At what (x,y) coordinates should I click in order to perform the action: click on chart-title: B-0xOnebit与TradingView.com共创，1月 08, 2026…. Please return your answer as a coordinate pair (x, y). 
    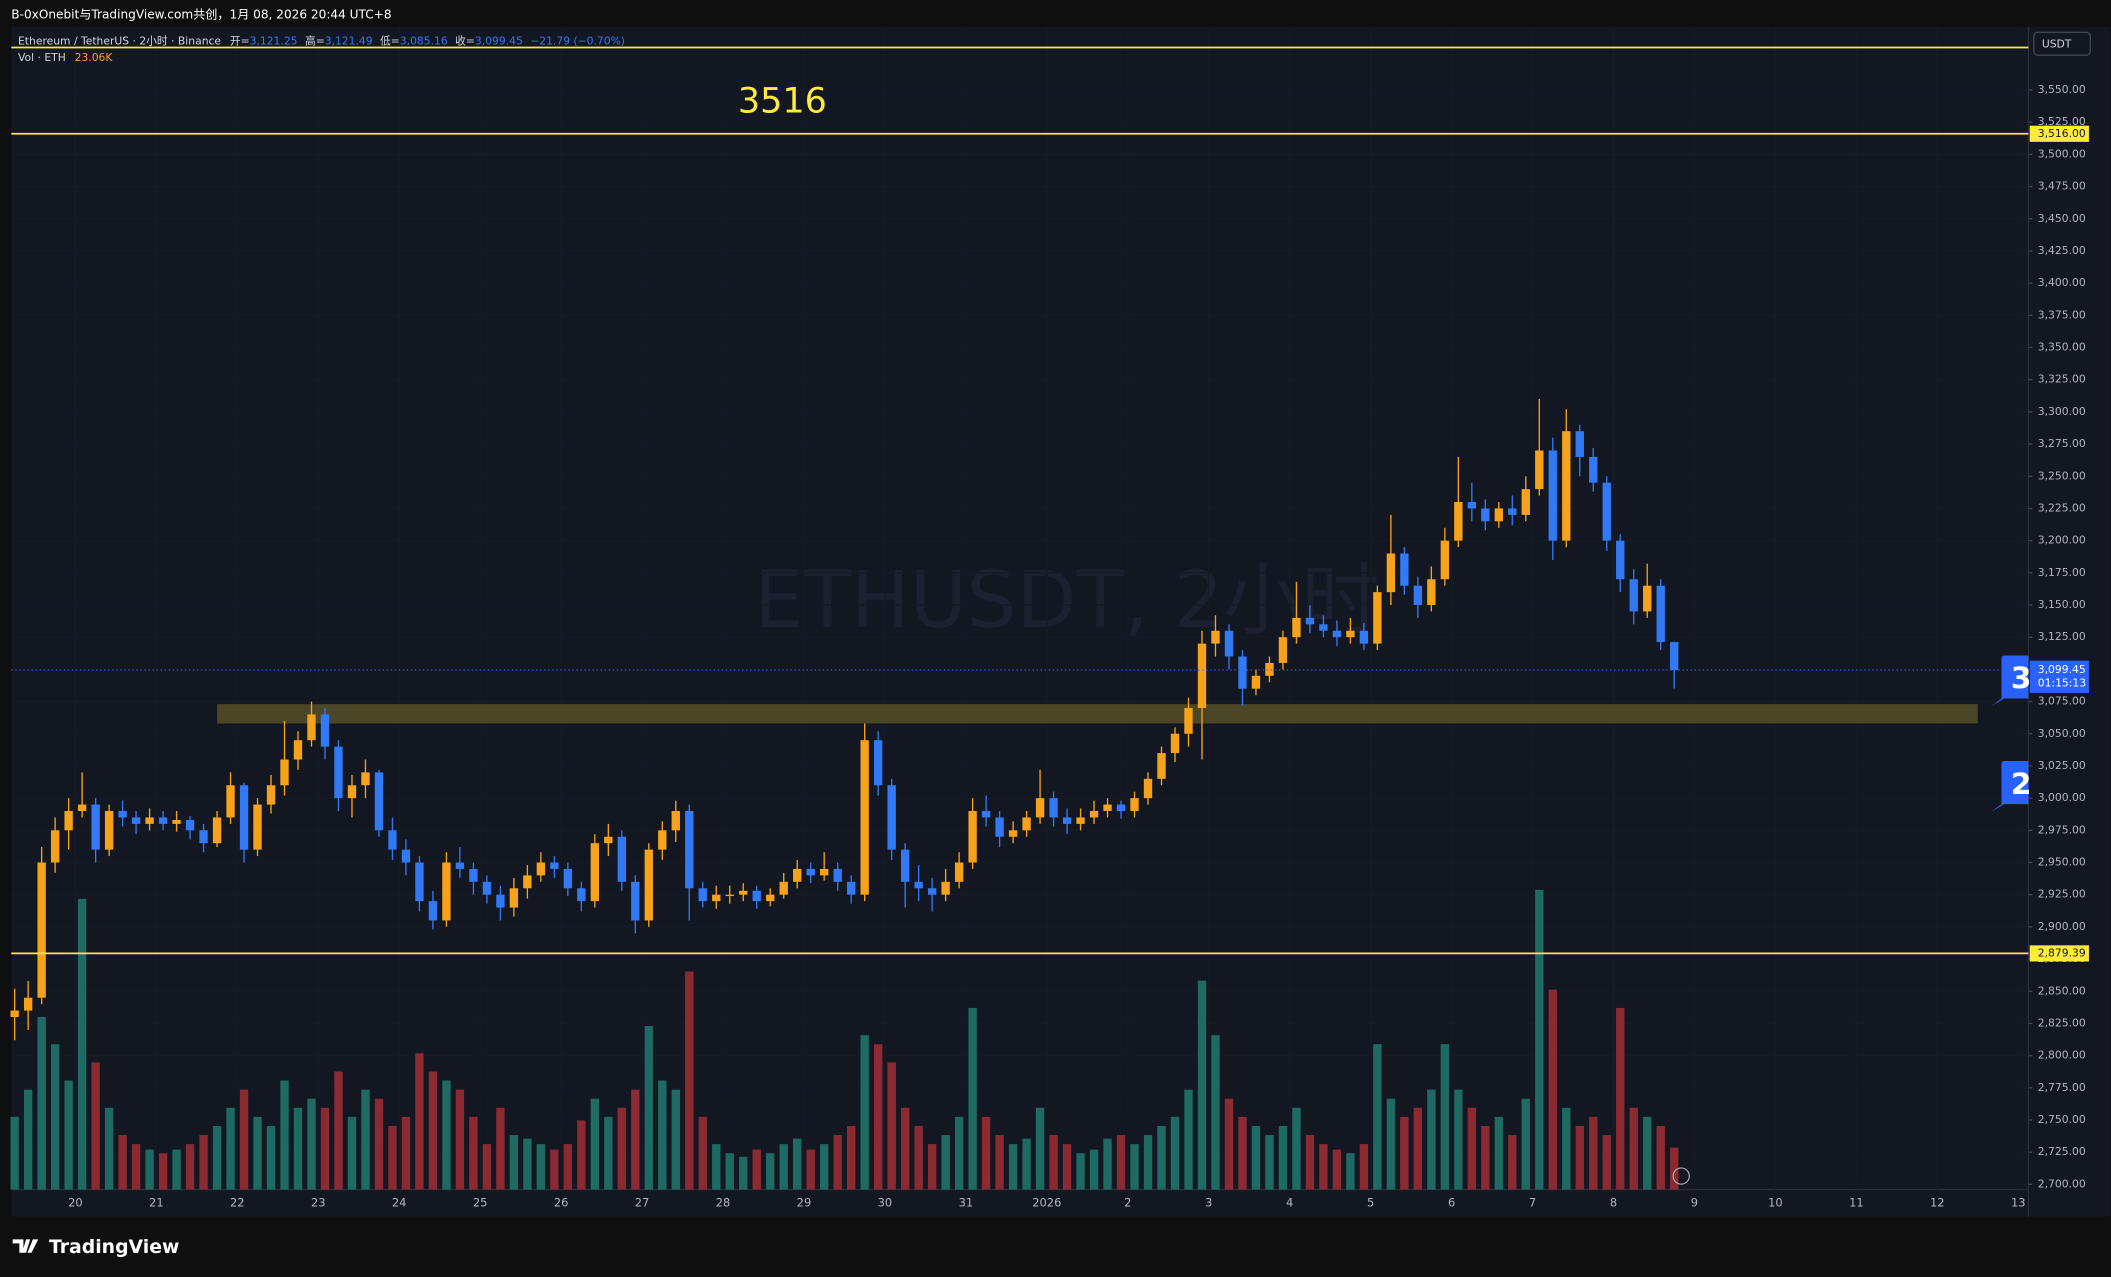
    Looking at the image, I should click on (201, 14).